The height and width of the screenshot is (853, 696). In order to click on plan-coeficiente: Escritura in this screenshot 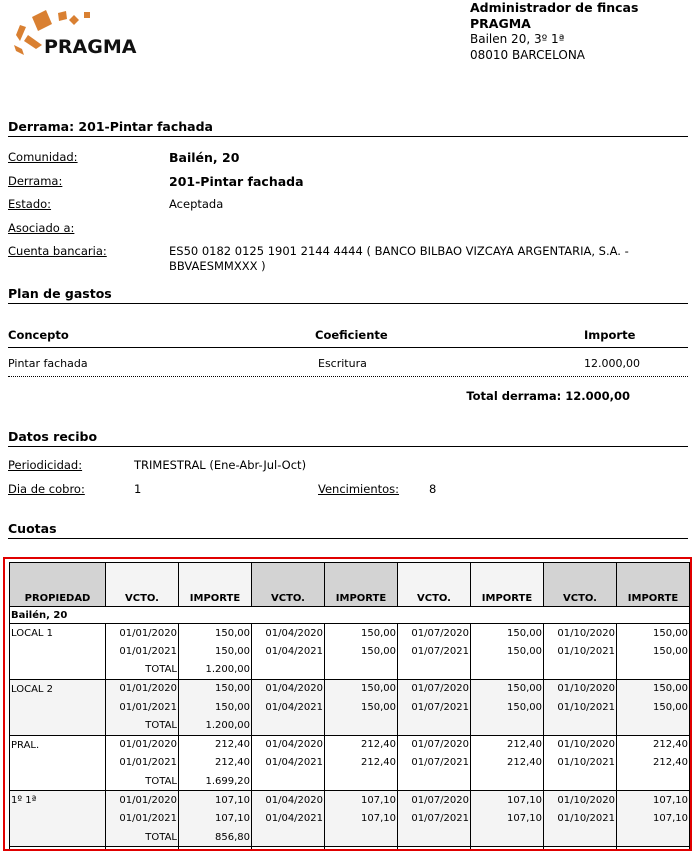, I will do `click(342, 363)`.